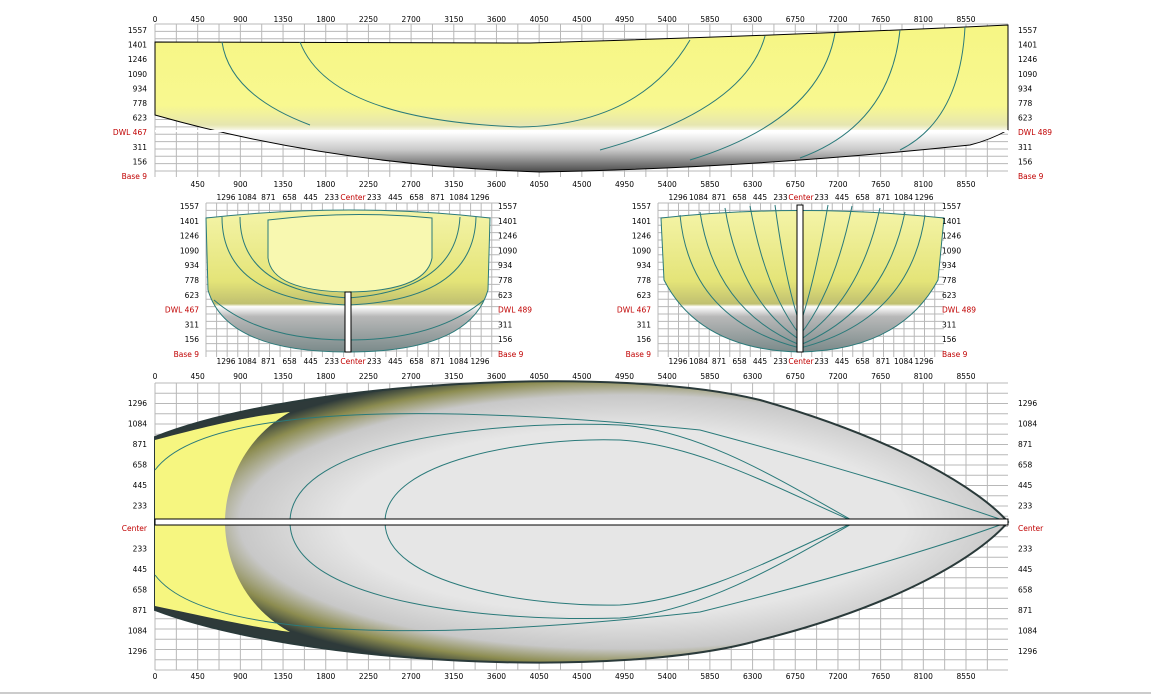  I want to click on tick-label: 4950, so click(624, 19).